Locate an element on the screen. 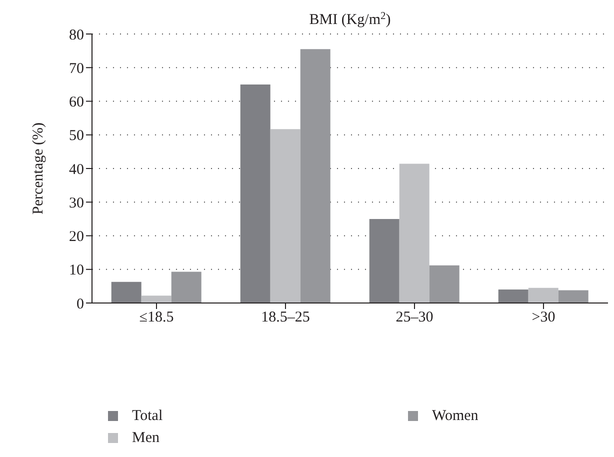  legend-label: Men is located at coordinates (146, 438).